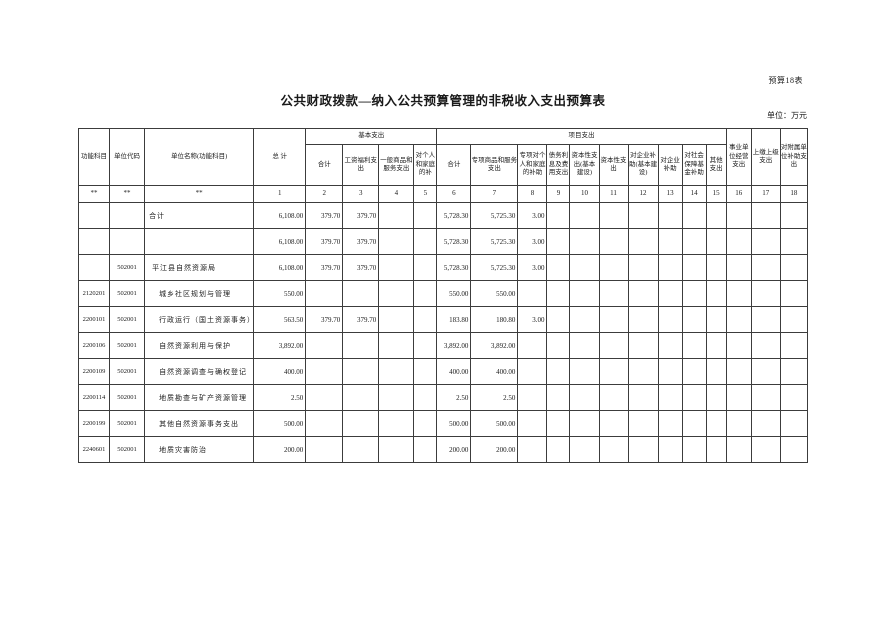  What do you see at coordinates (494, 293) in the screenshot?
I see `amount-cell: 550.00` at bounding box center [494, 293].